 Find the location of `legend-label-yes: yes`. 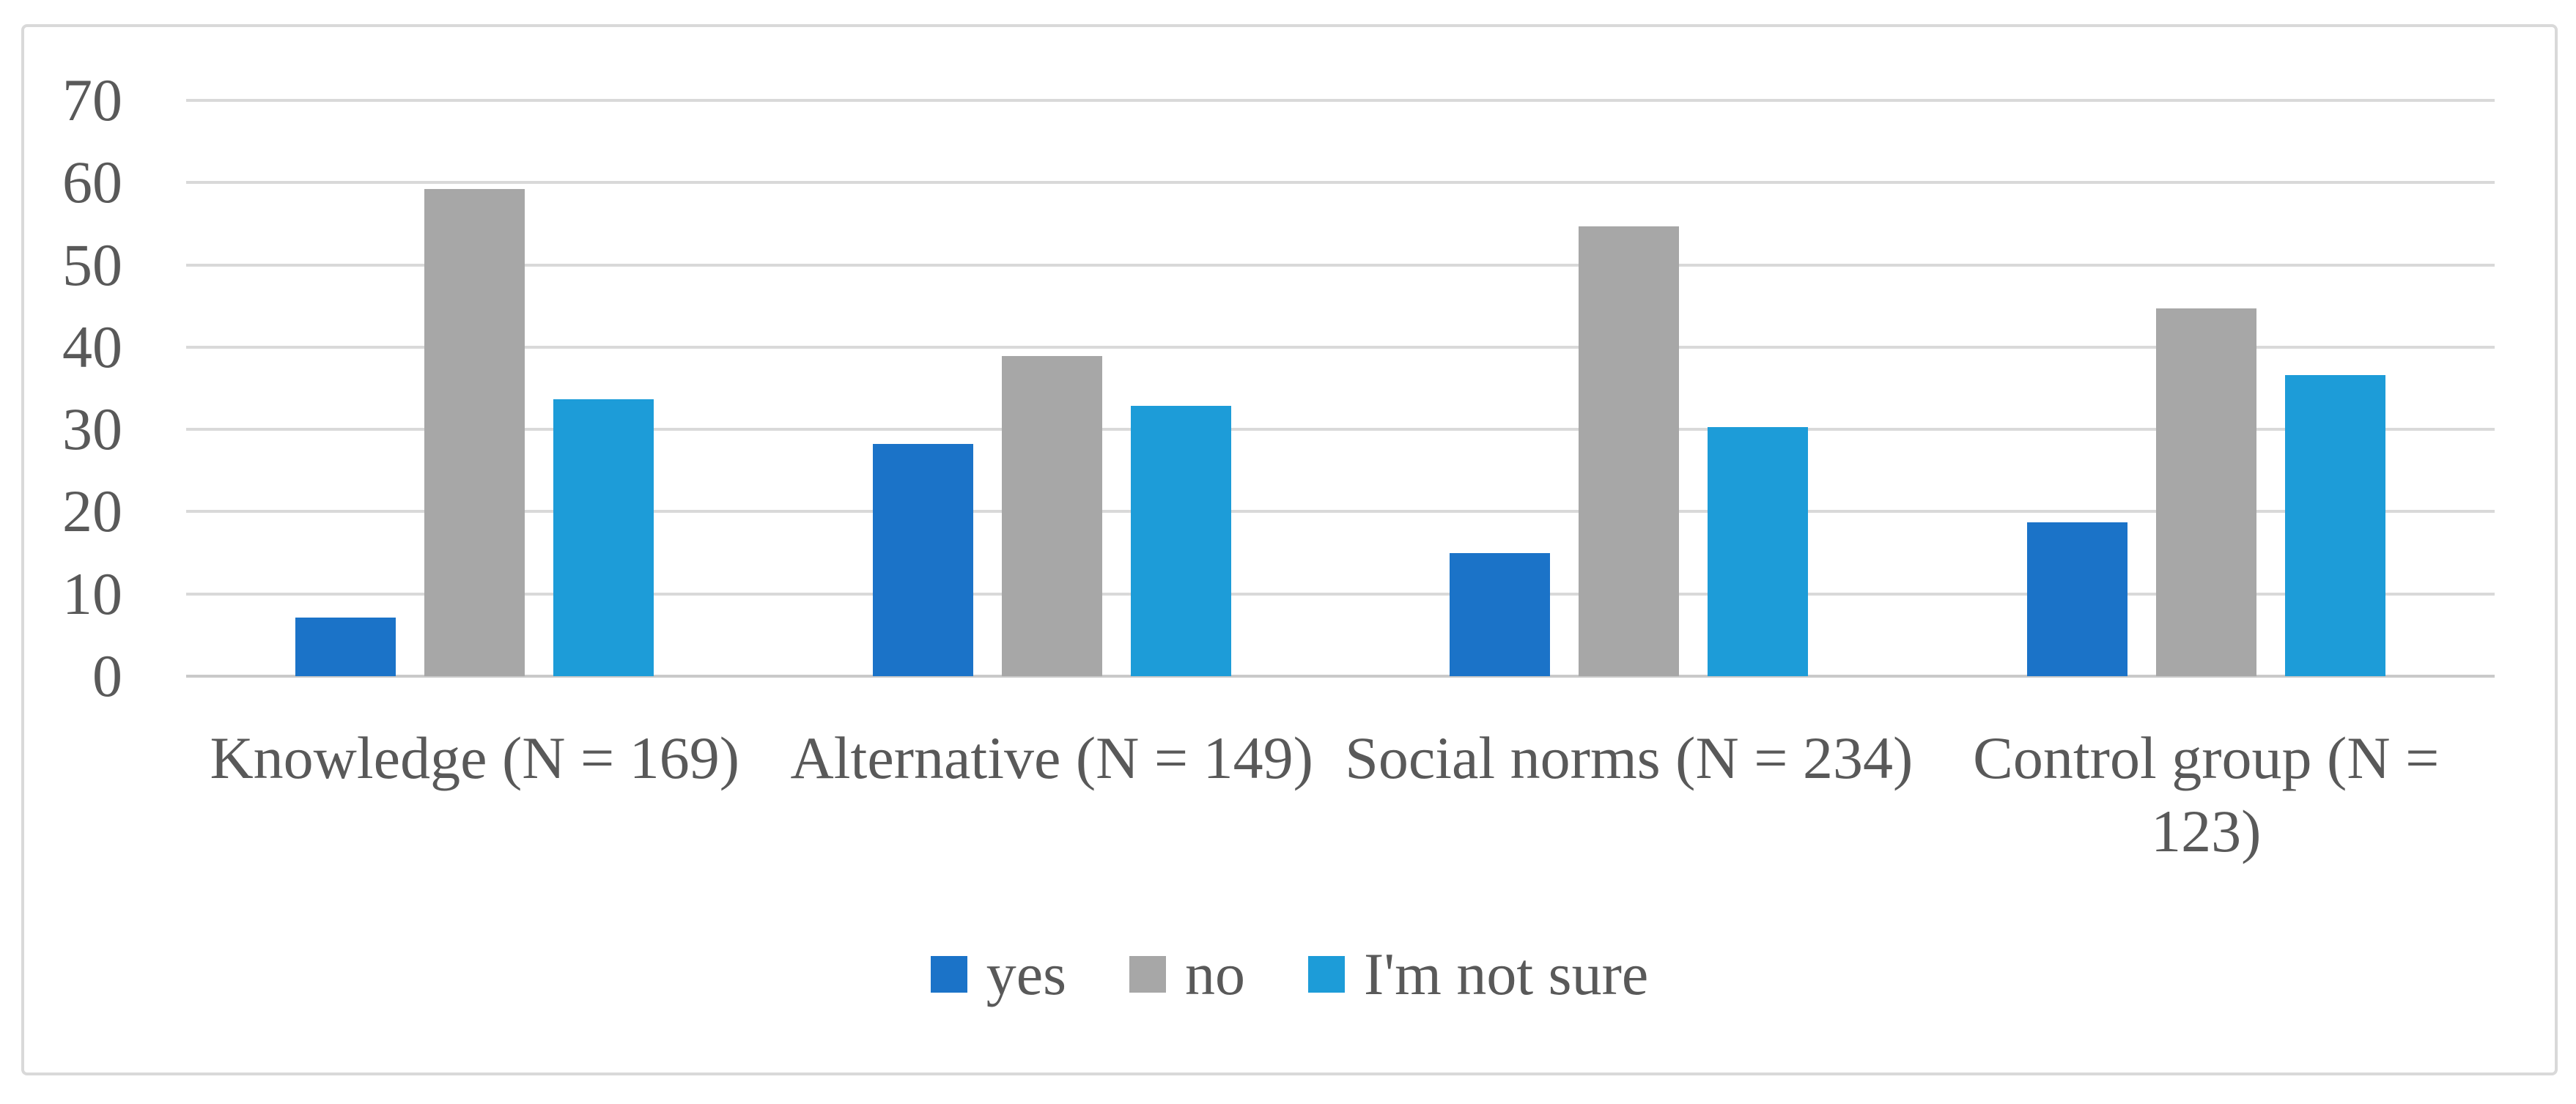

legend-label-yes: yes is located at coordinates (1026, 974).